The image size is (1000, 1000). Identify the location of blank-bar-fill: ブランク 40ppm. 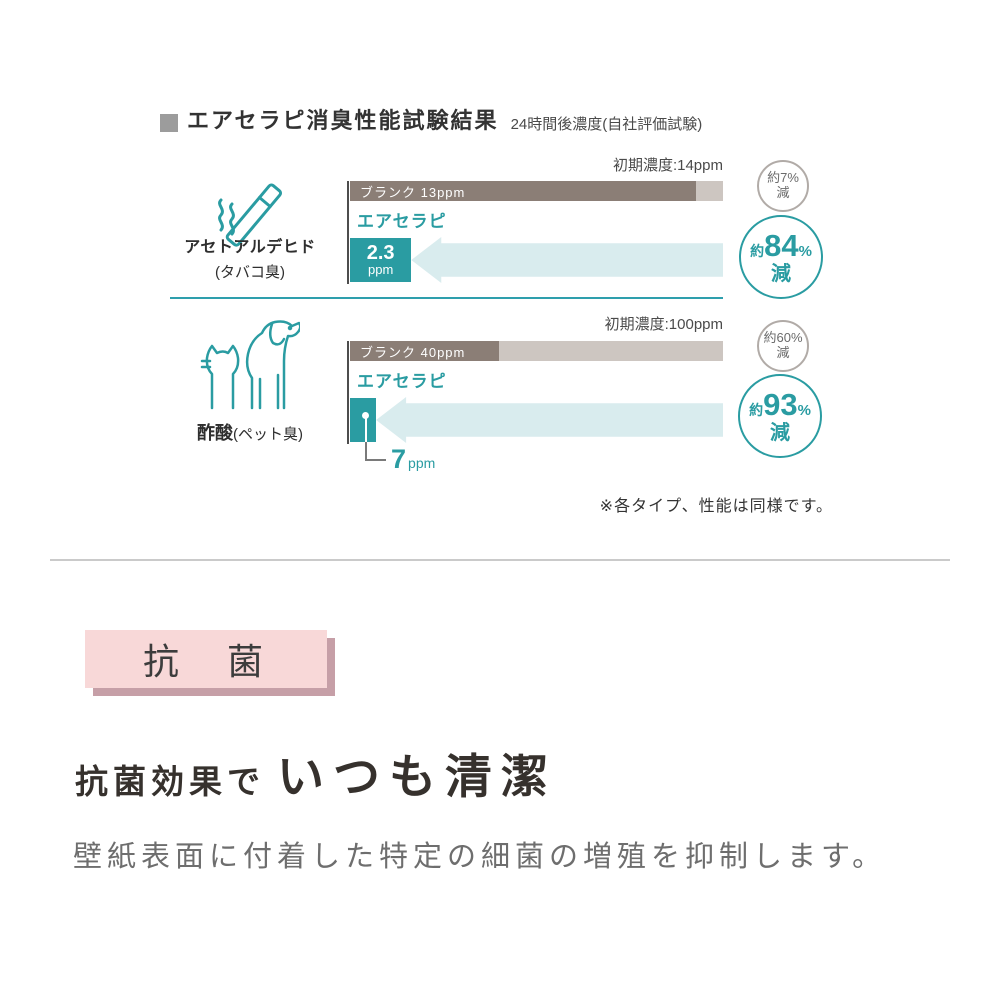
(425, 351).